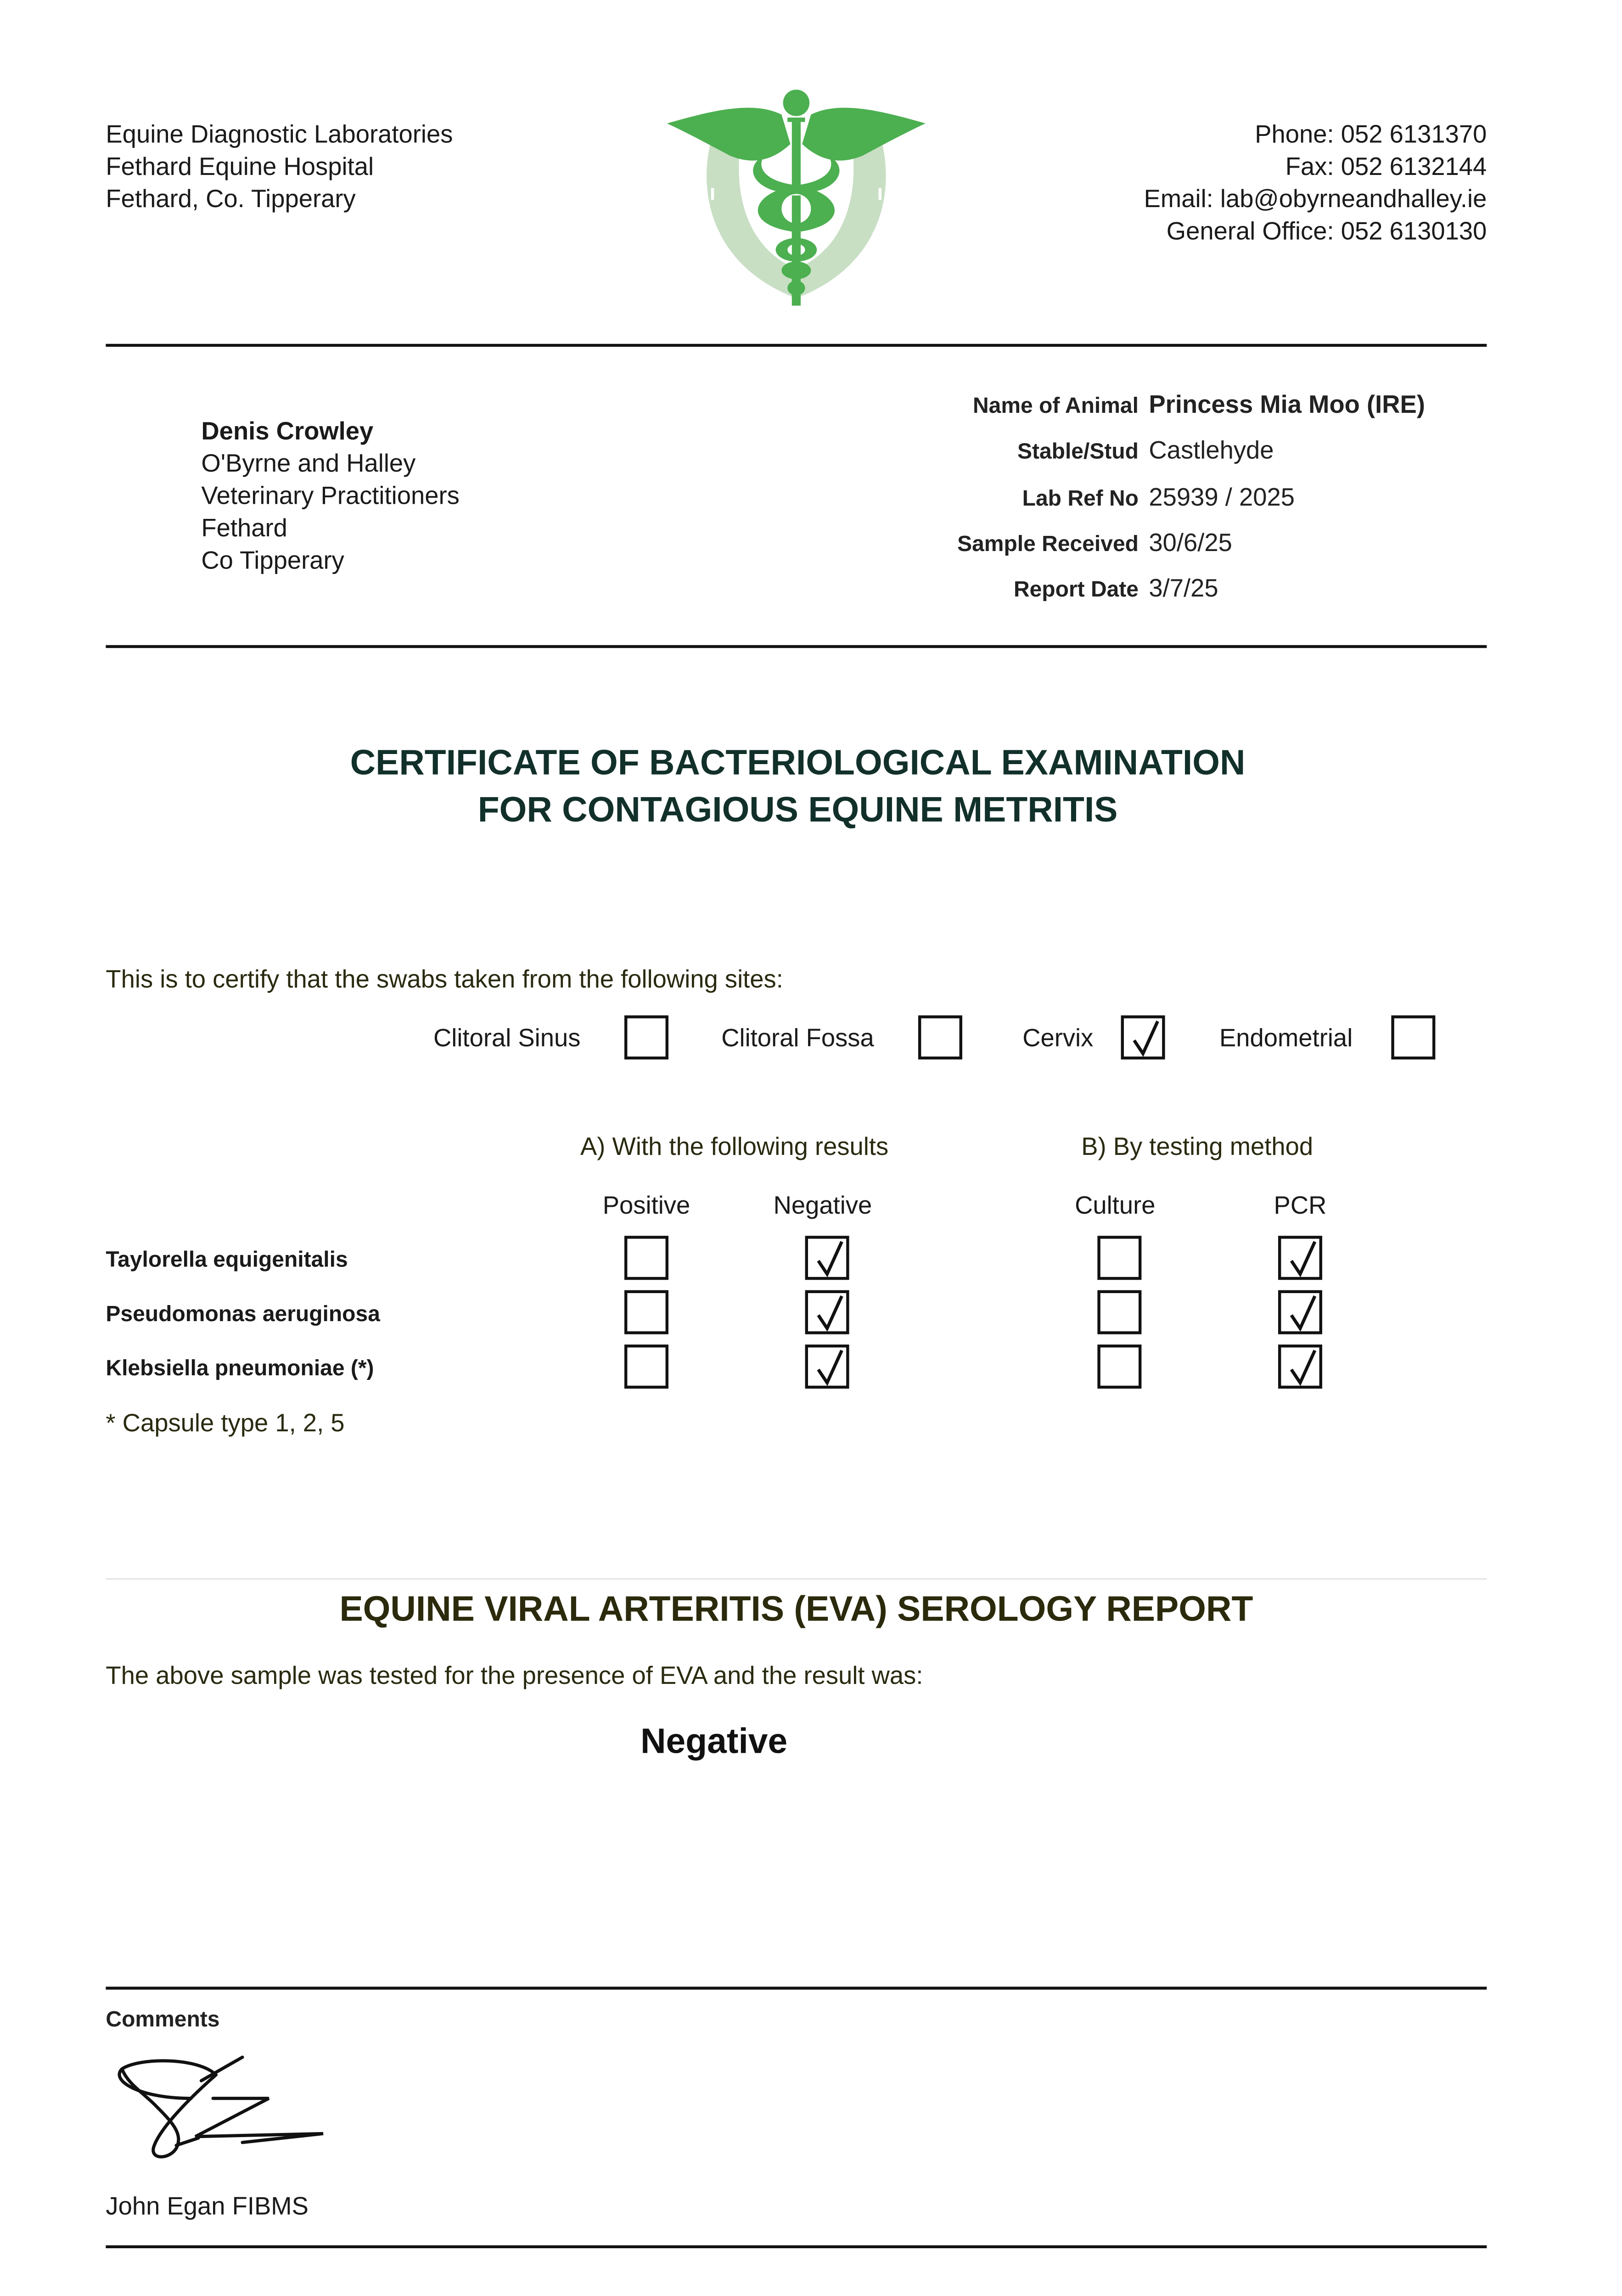  What do you see at coordinates (796, 198) in the screenshot?
I see `caduceus-logo-icon` at bounding box center [796, 198].